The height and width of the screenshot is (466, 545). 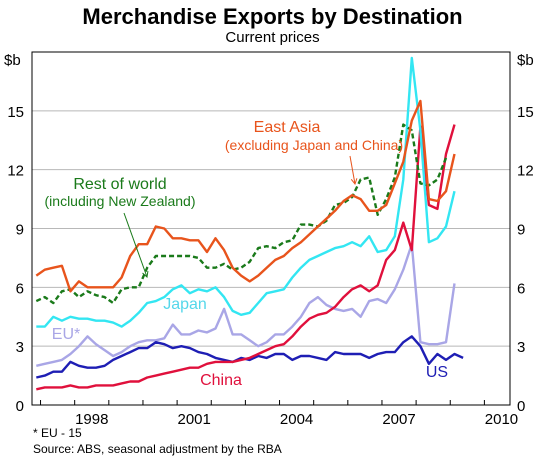 What do you see at coordinates (57, 433) in the screenshot?
I see `footnote-eu: * EU - 15` at bounding box center [57, 433].